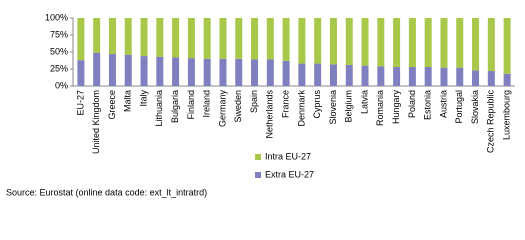 This screenshot has width=525, height=240. I want to click on x-tick-label: Finland, so click(191, 105).